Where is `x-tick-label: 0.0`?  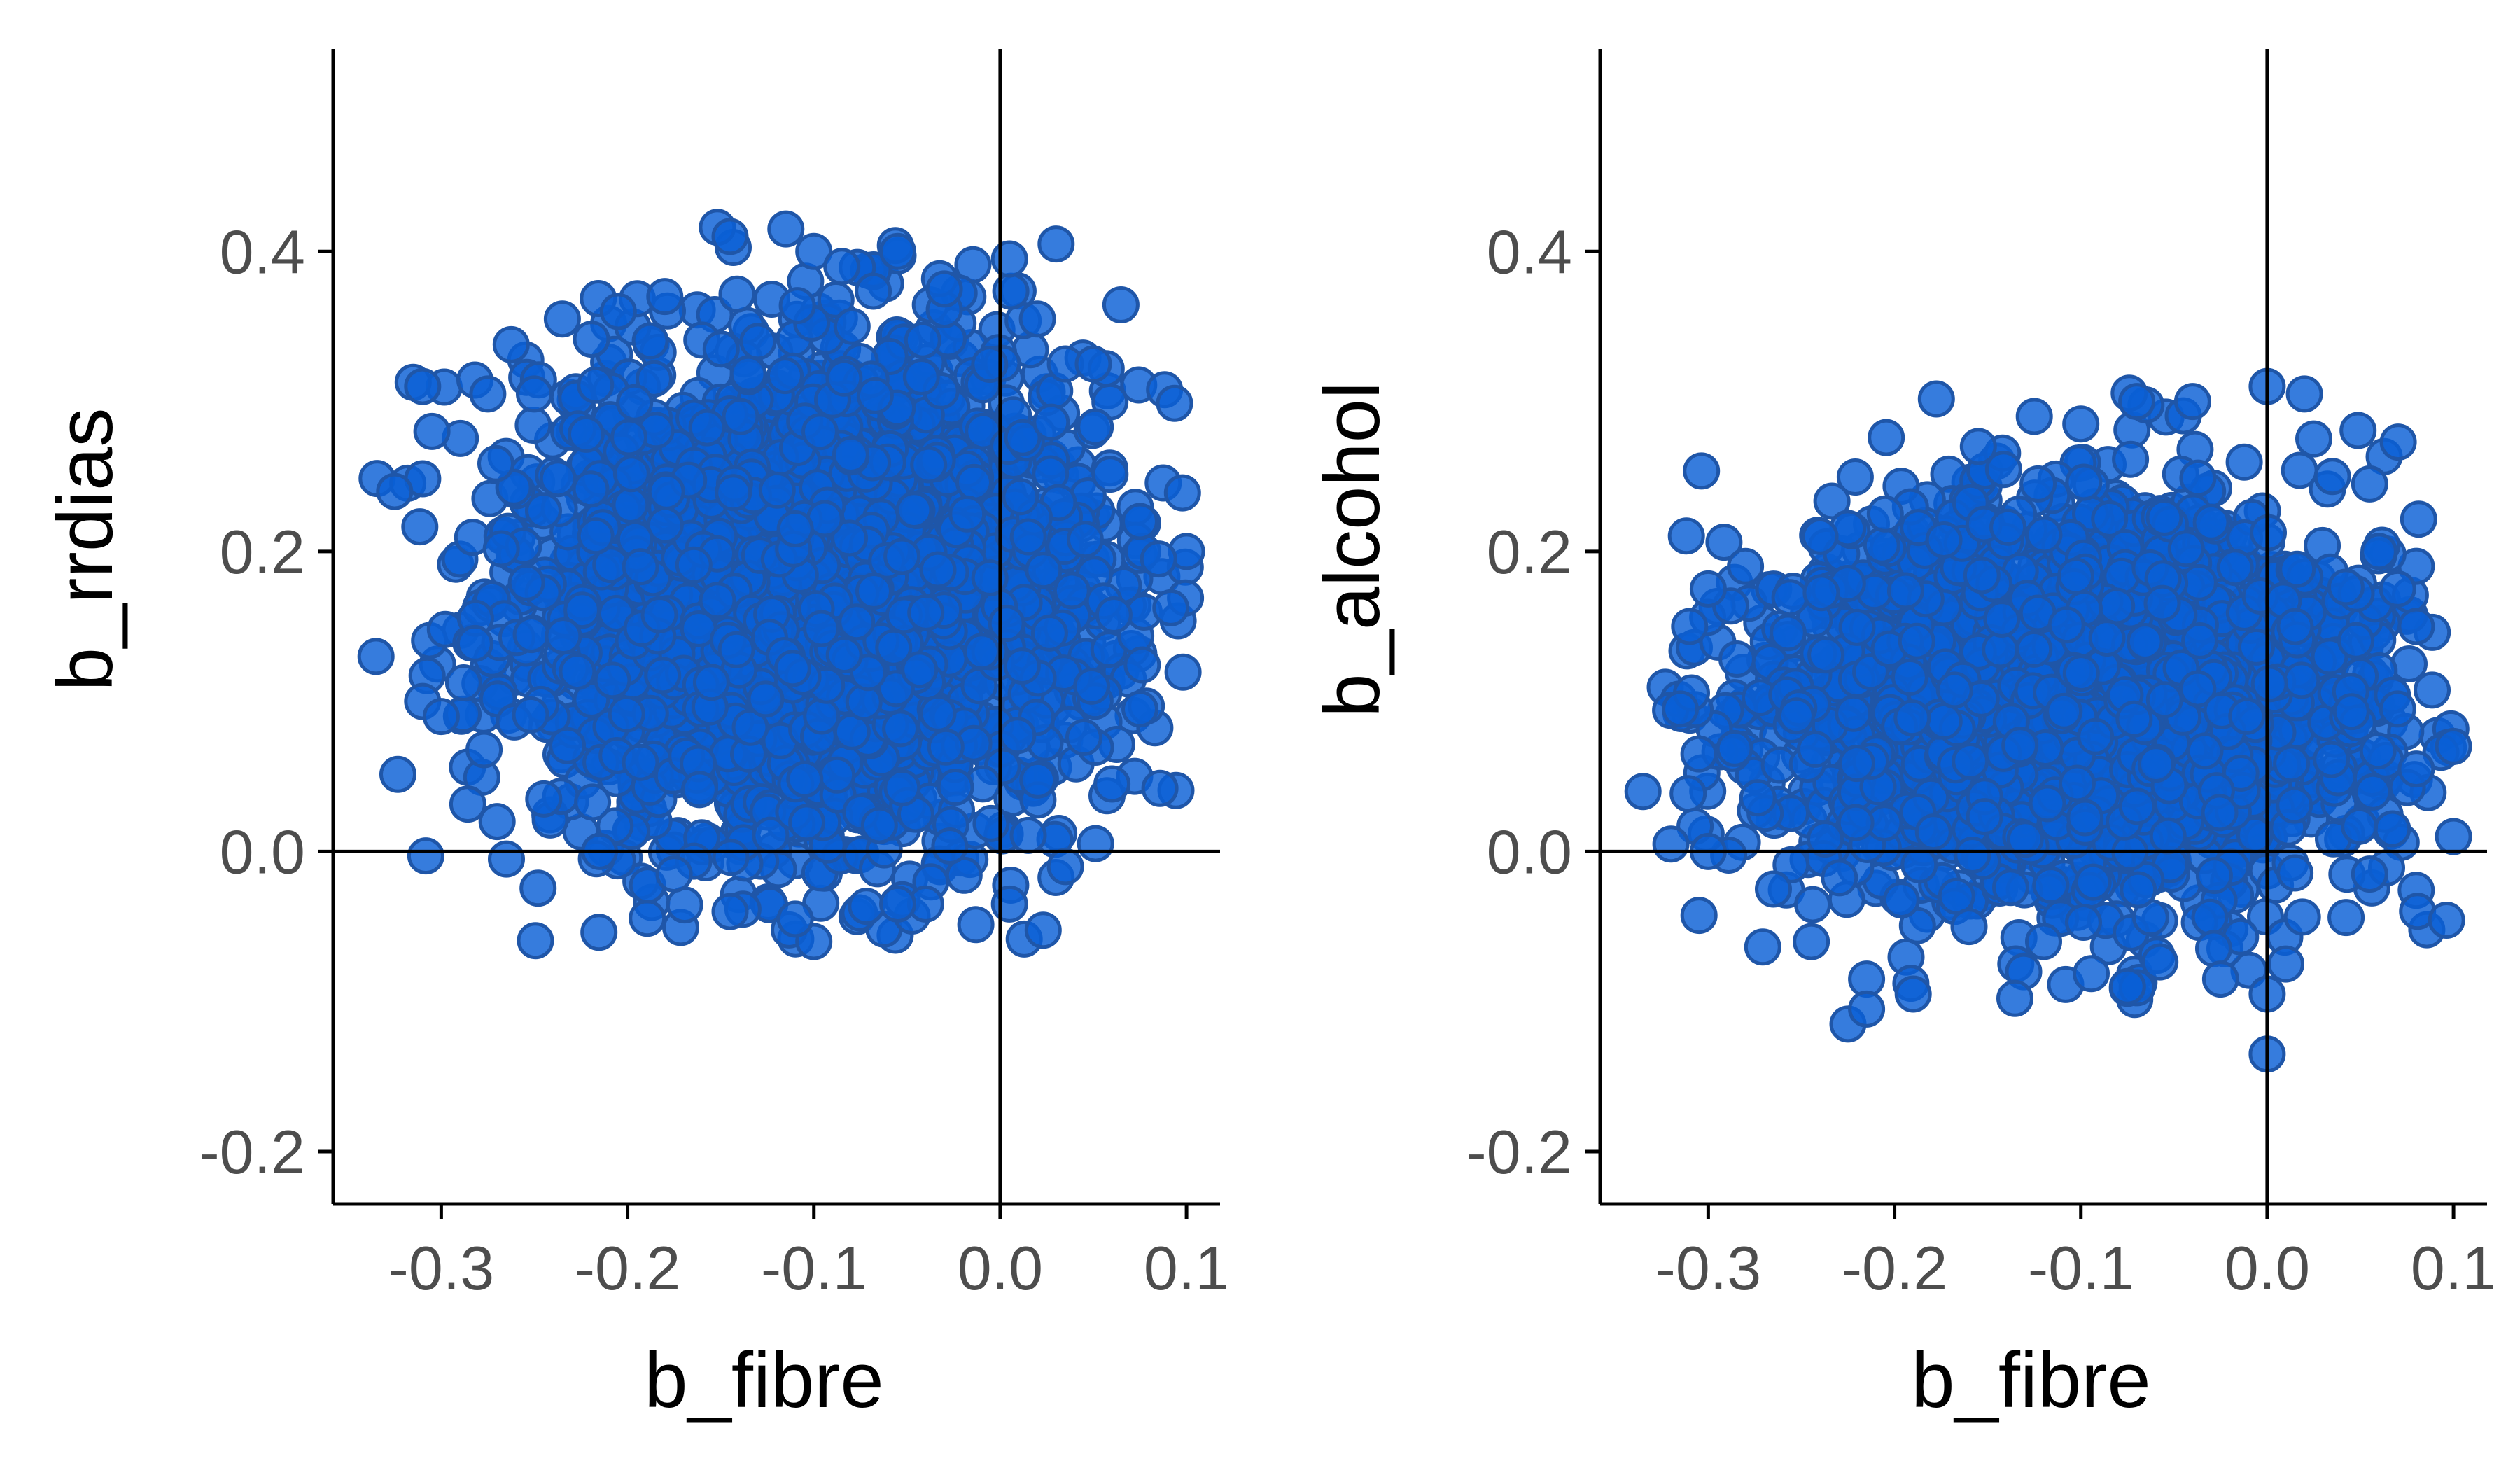
x-tick-label: 0.0 is located at coordinates (1000, 1268).